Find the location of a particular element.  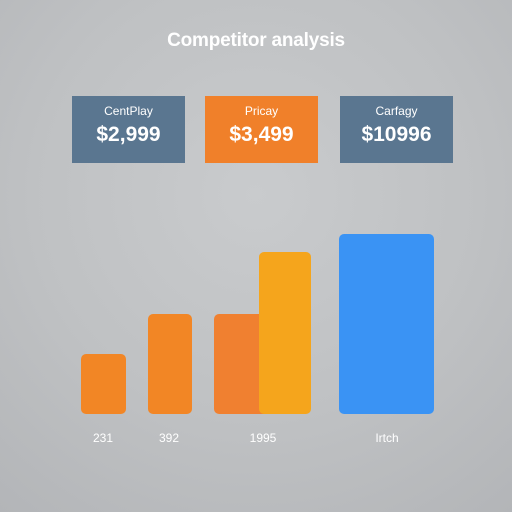

price-card-carfagy: Carfagy $10996 is located at coordinates (396, 129).